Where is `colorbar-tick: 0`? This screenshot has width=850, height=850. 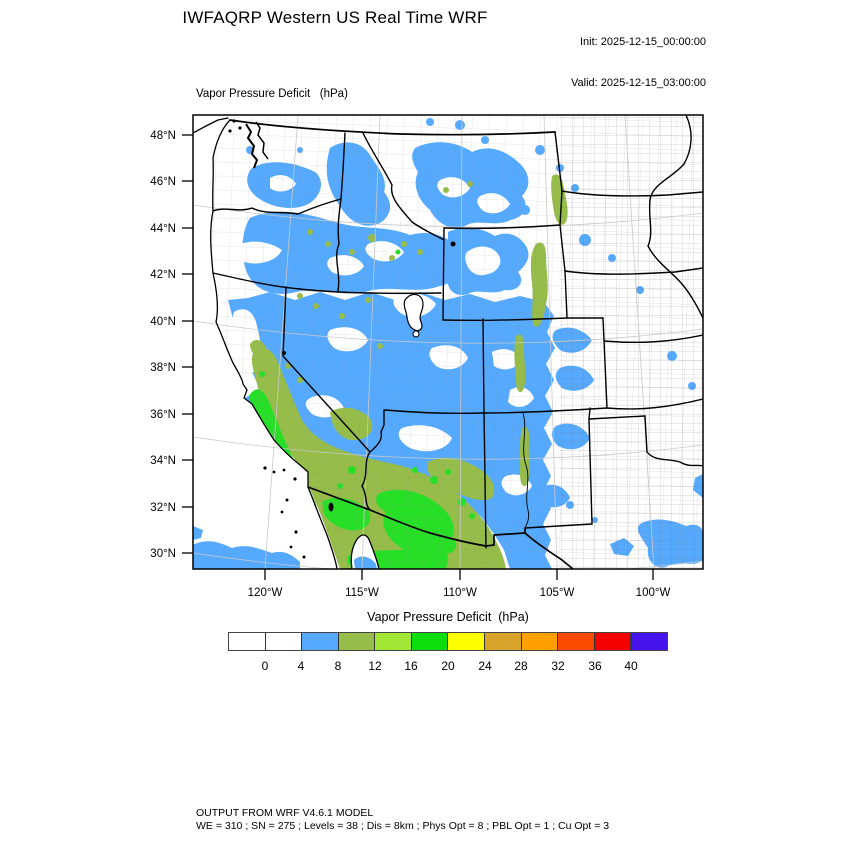
colorbar-tick: 0 is located at coordinates (265, 666).